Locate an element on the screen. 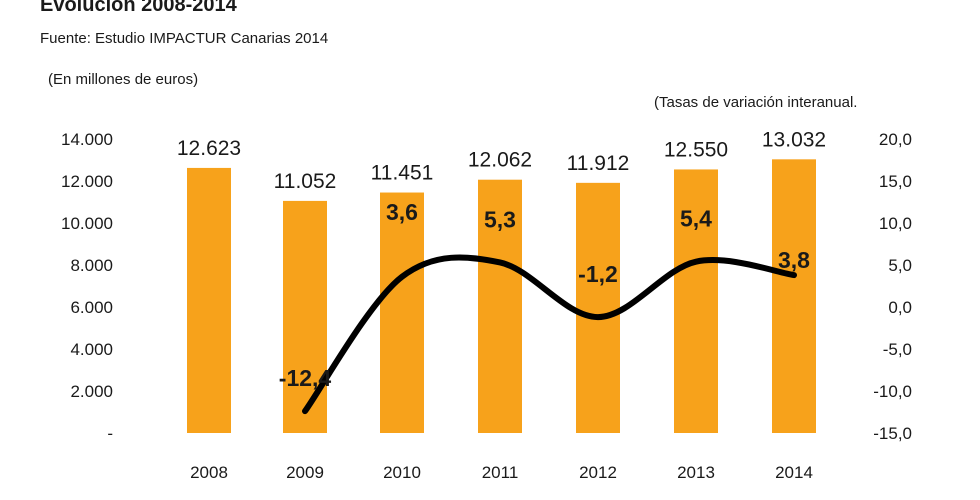  x-axis-tick-label: 2009 is located at coordinates (305, 472).